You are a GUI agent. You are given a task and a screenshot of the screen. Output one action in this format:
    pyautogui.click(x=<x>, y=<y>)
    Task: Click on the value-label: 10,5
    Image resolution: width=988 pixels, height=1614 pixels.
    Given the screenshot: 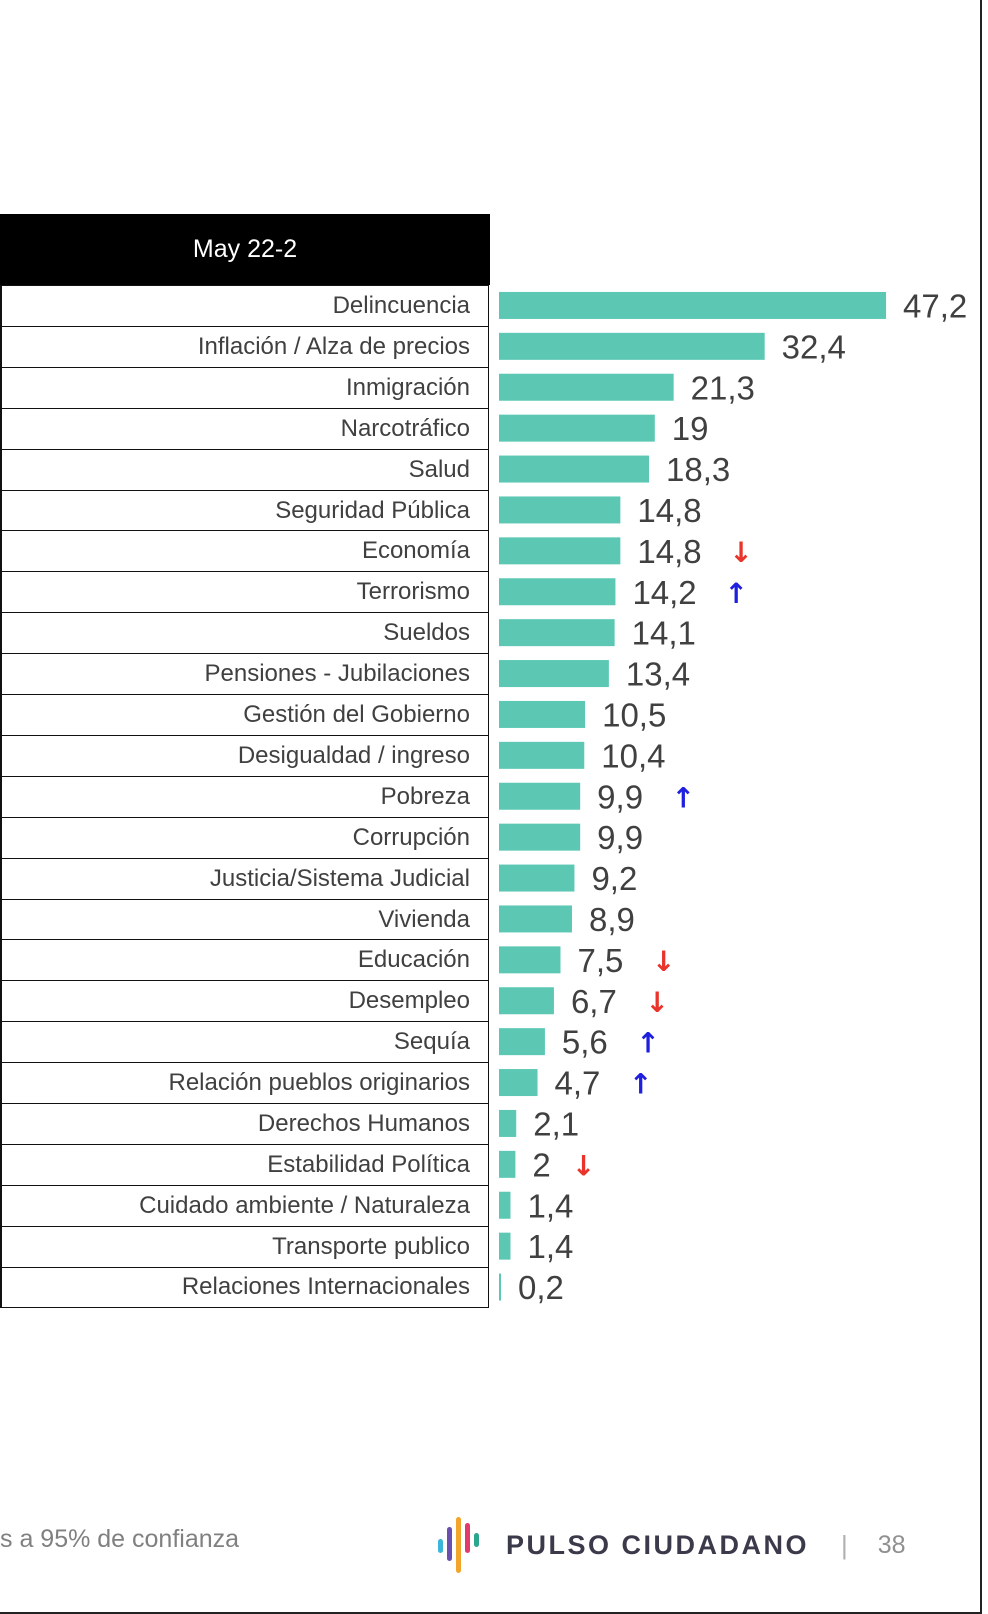 What is the action you would take?
    pyautogui.click(x=634, y=714)
    